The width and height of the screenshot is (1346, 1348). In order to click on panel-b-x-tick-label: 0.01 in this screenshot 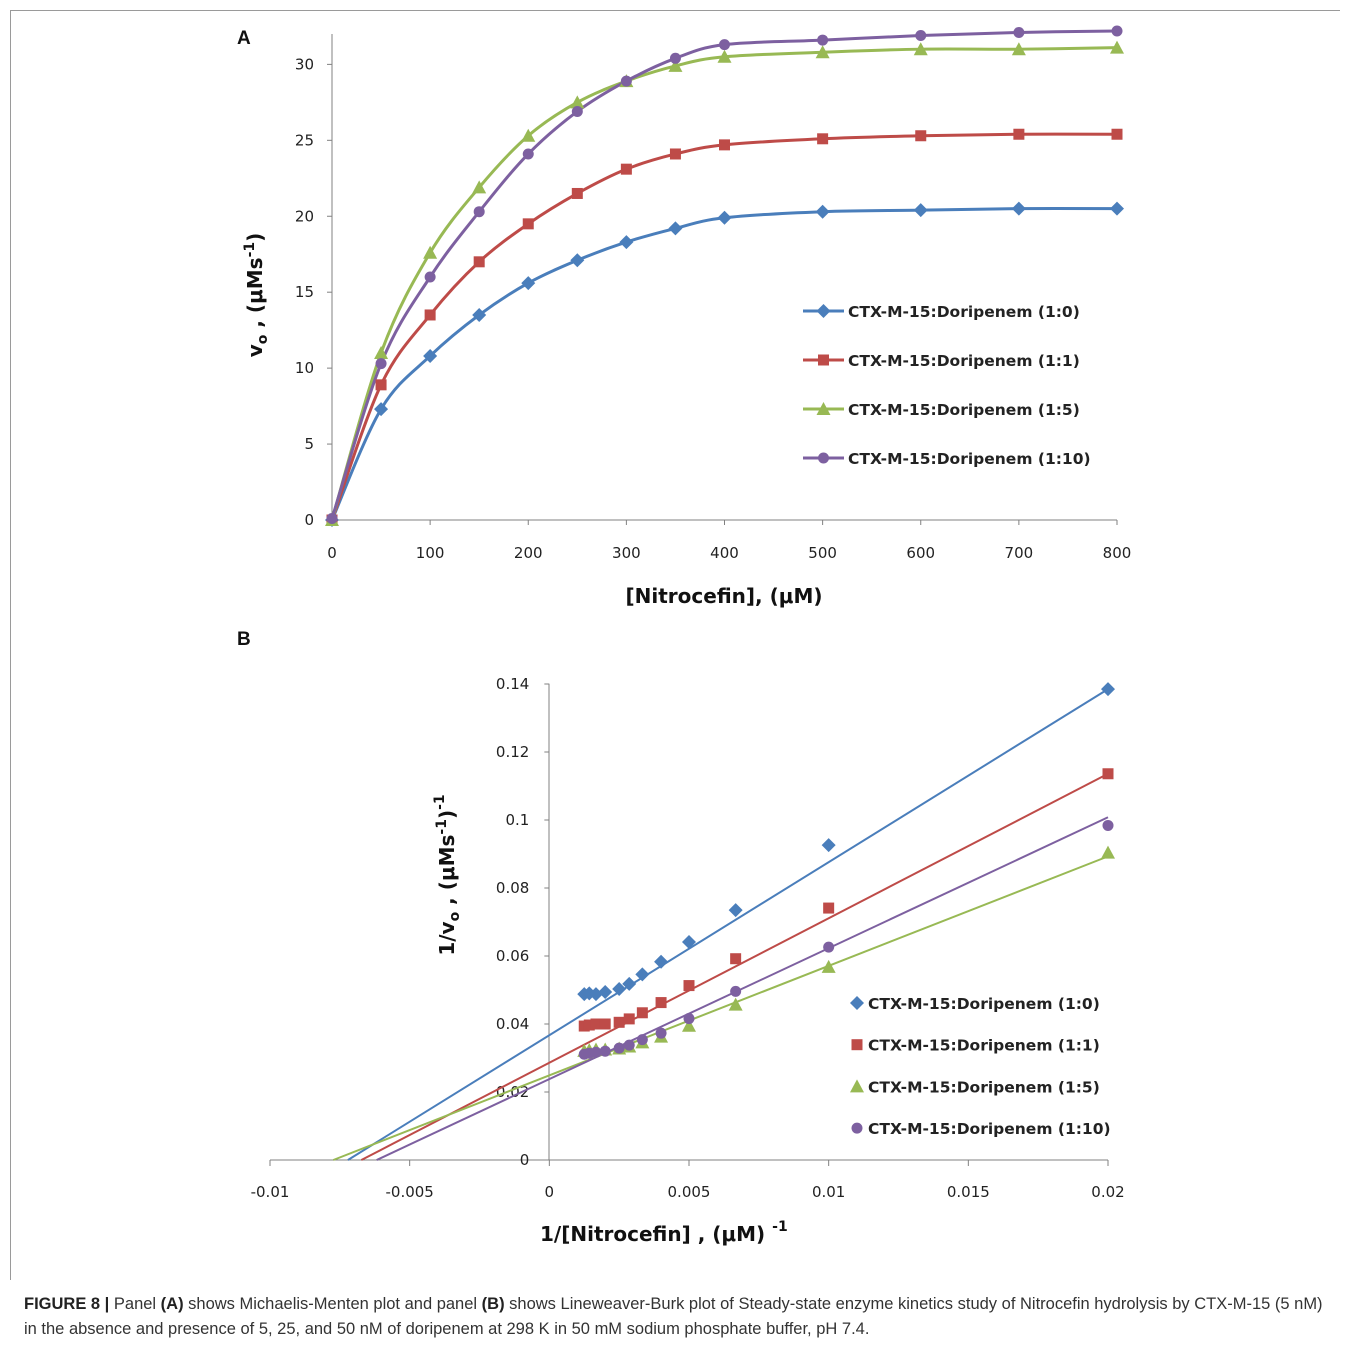, I will do `click(828, 1192)`.